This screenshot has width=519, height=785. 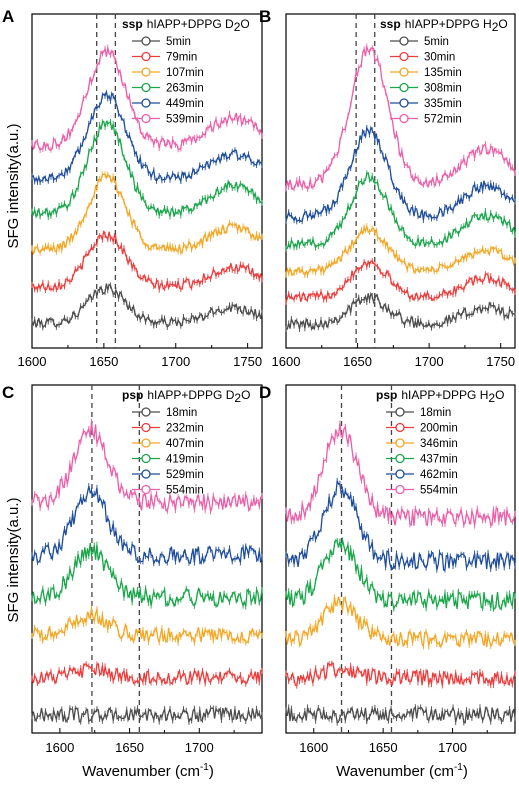 What do you see at coordinates (161, 42) in the screenshot?
I see `legend-item: 5min` at bounding box center [161, 42].